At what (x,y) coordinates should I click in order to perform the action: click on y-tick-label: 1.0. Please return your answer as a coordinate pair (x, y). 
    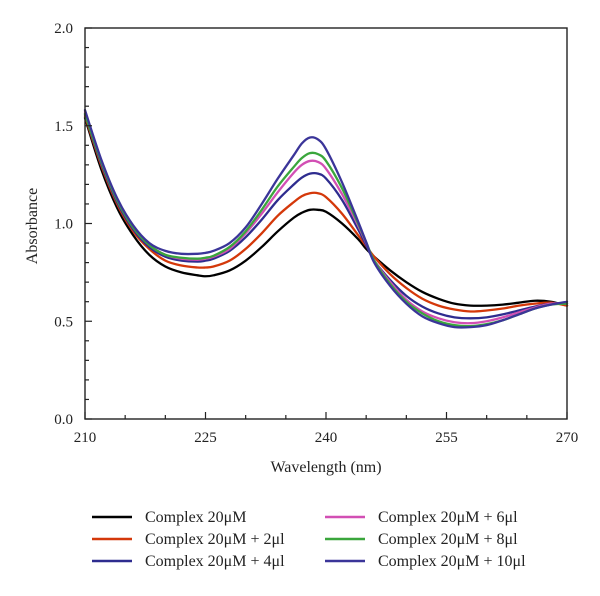
    Looking at the image, I should click on (63, 225).